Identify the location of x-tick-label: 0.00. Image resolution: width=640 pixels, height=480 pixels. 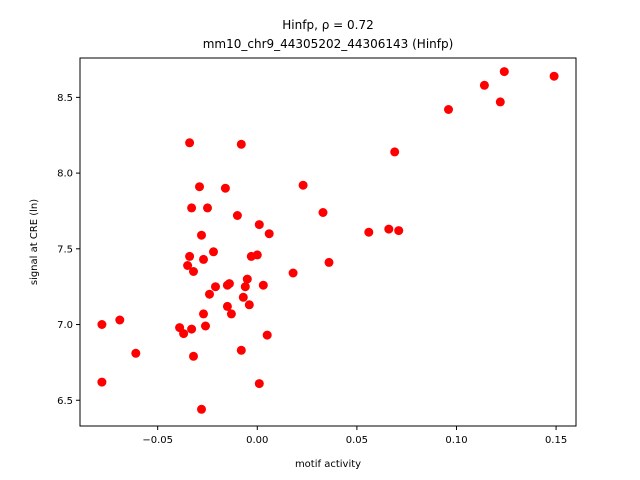
(257, 440).